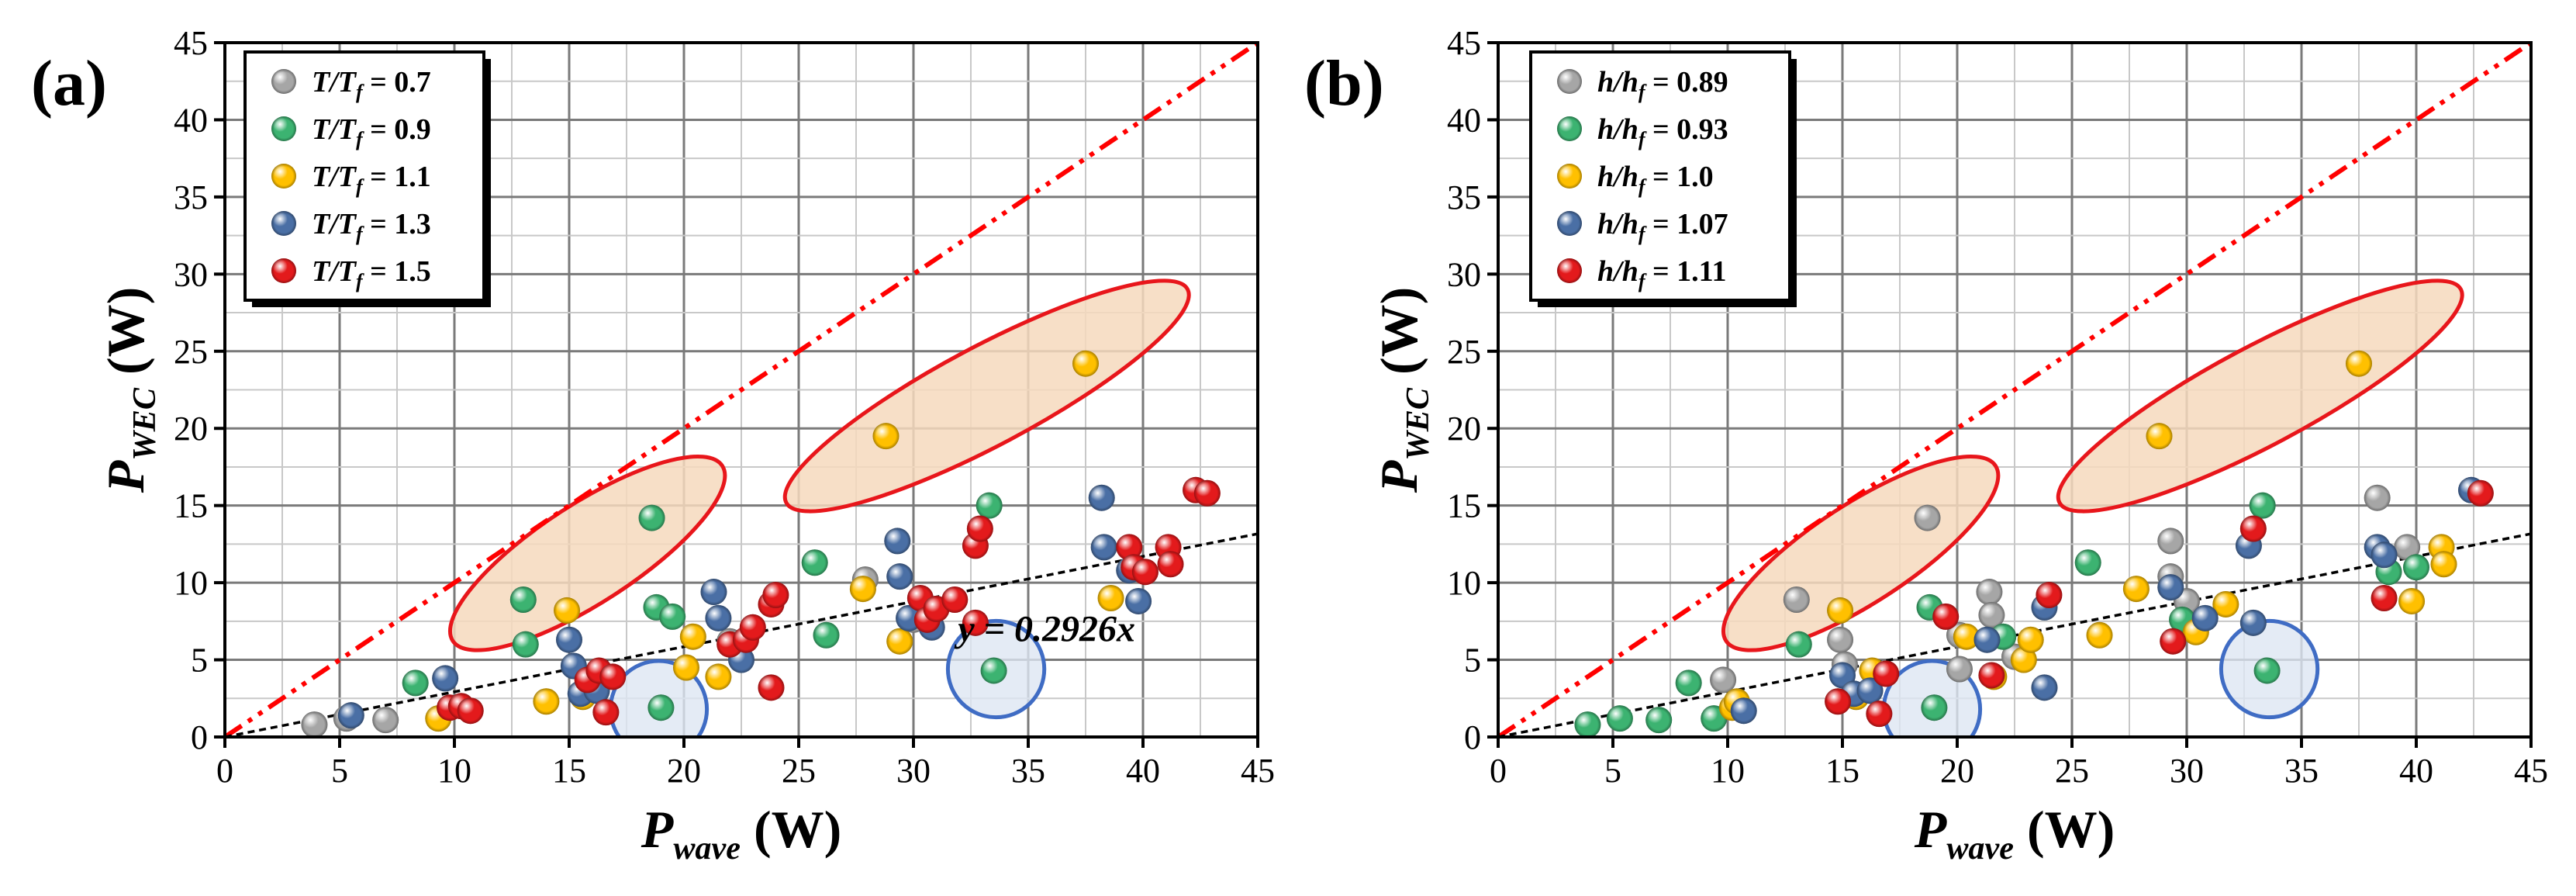  Describe the element at coordinates (371, 273) in the screenshot. I see `legend-label: T/Tf = 1.5` at that location.